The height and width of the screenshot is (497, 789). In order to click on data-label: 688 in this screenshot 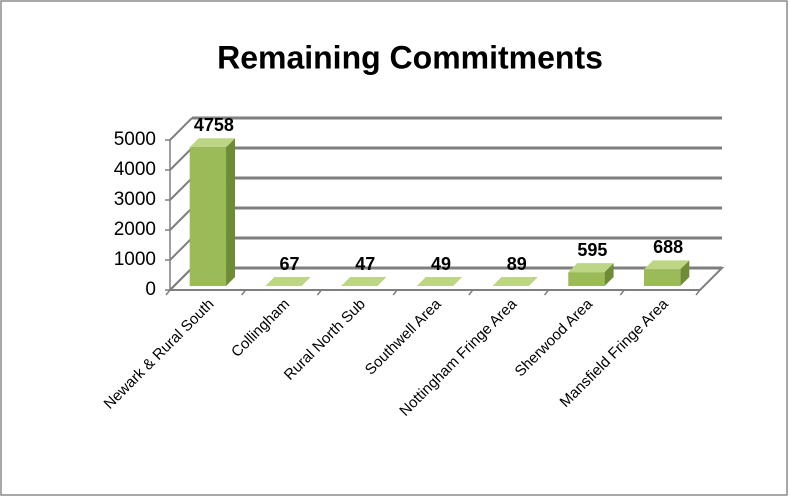, I will do `click(668, 247)`.